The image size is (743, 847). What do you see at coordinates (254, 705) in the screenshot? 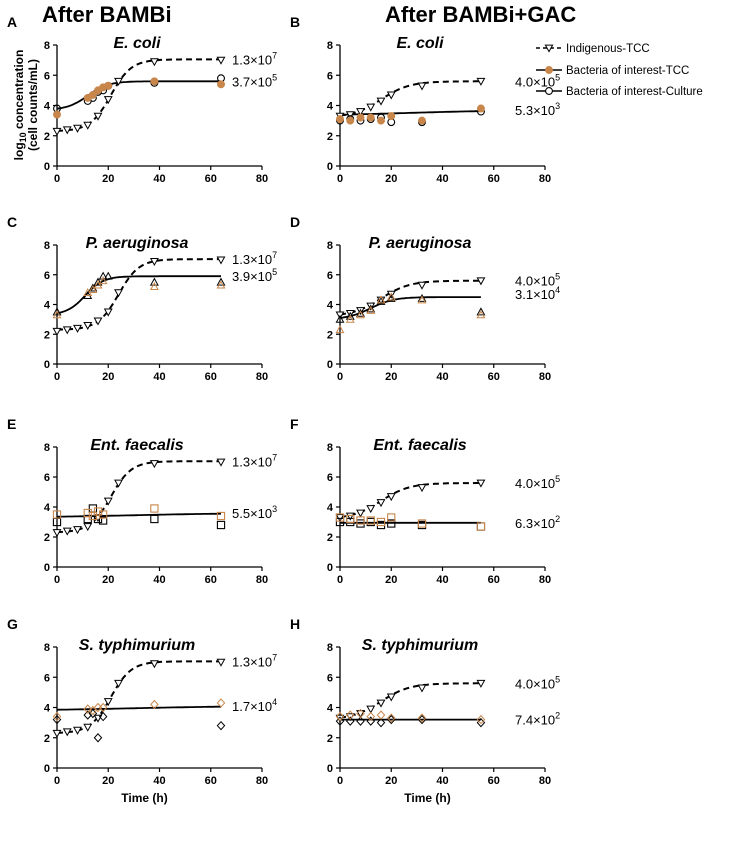
I see `annotation-bacteria: 1.7×10⁴` at bounding box center [254, 705].